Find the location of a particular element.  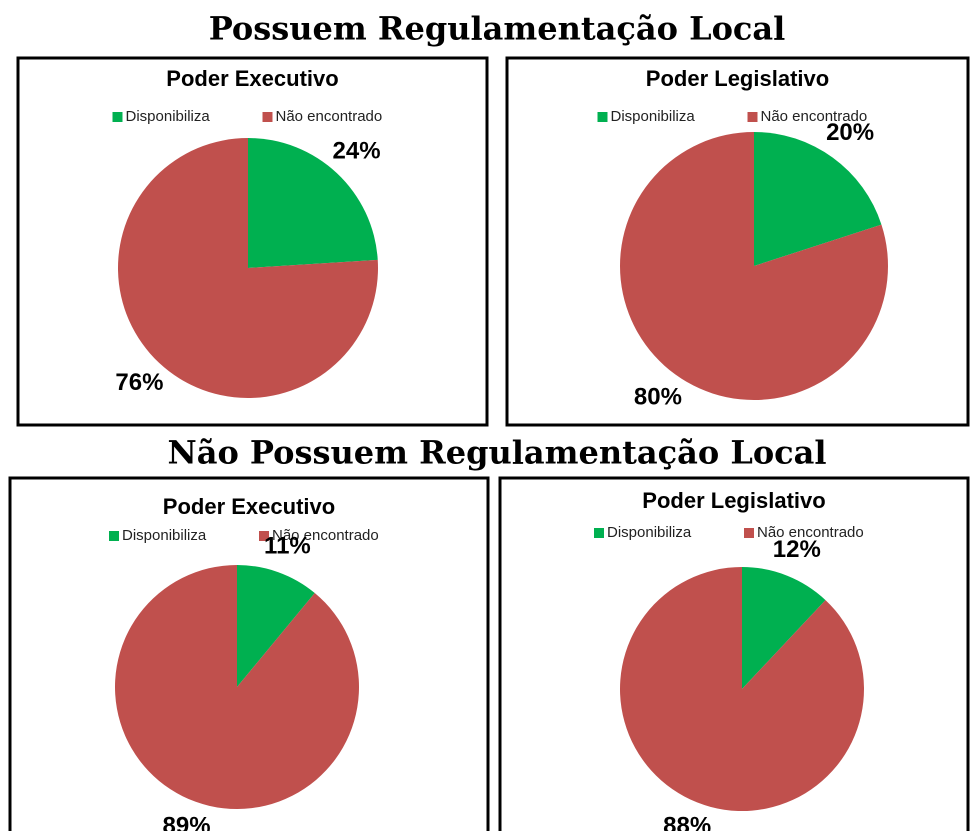

data-label: 12% is located at coordinates (797, 549).